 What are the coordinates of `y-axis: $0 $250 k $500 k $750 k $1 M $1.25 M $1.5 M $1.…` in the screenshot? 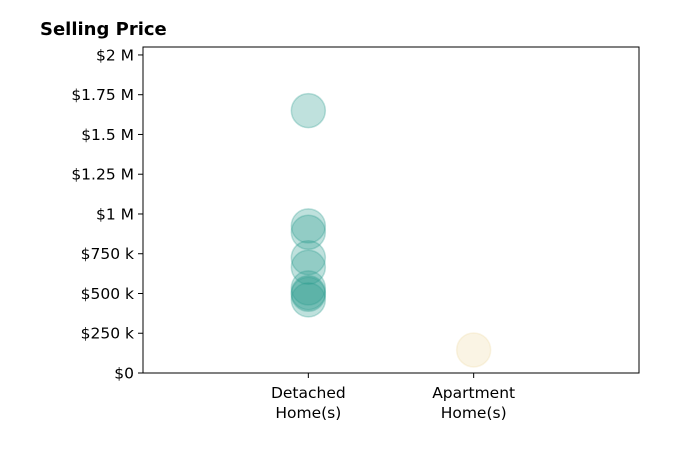 It's located at (107, 214).